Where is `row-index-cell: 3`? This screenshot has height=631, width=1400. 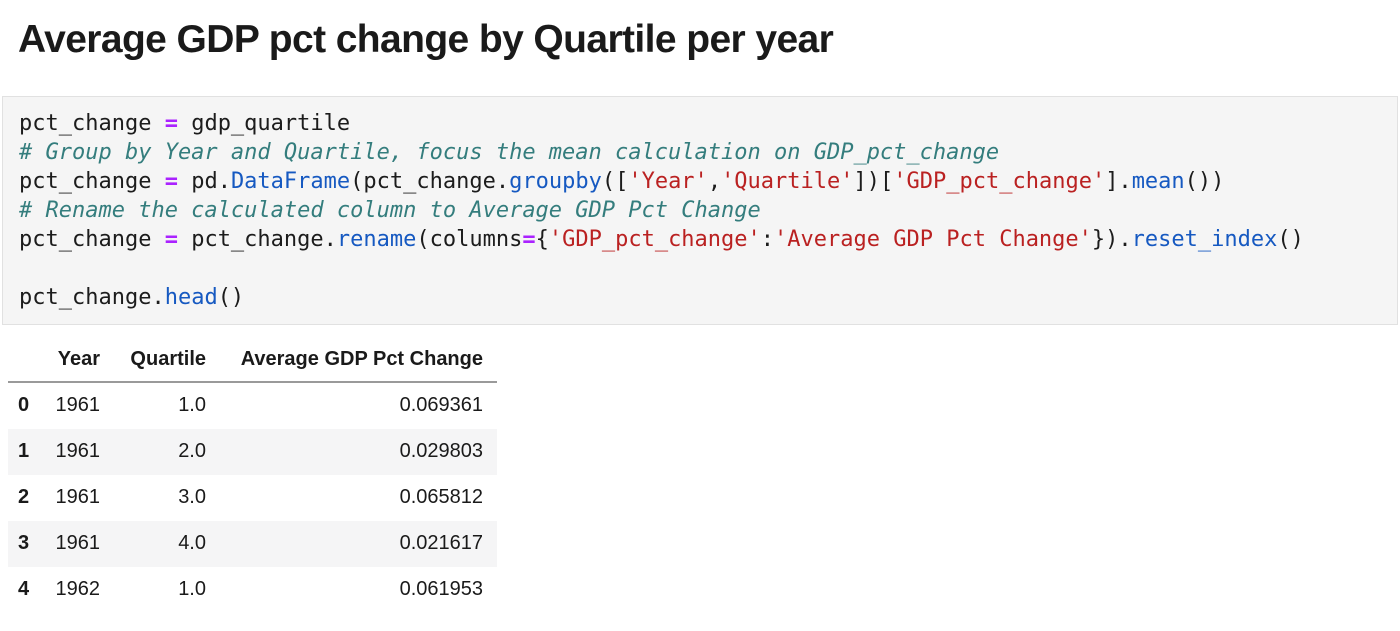
row-index-cell: 3 is located at coordinates (24, 543).